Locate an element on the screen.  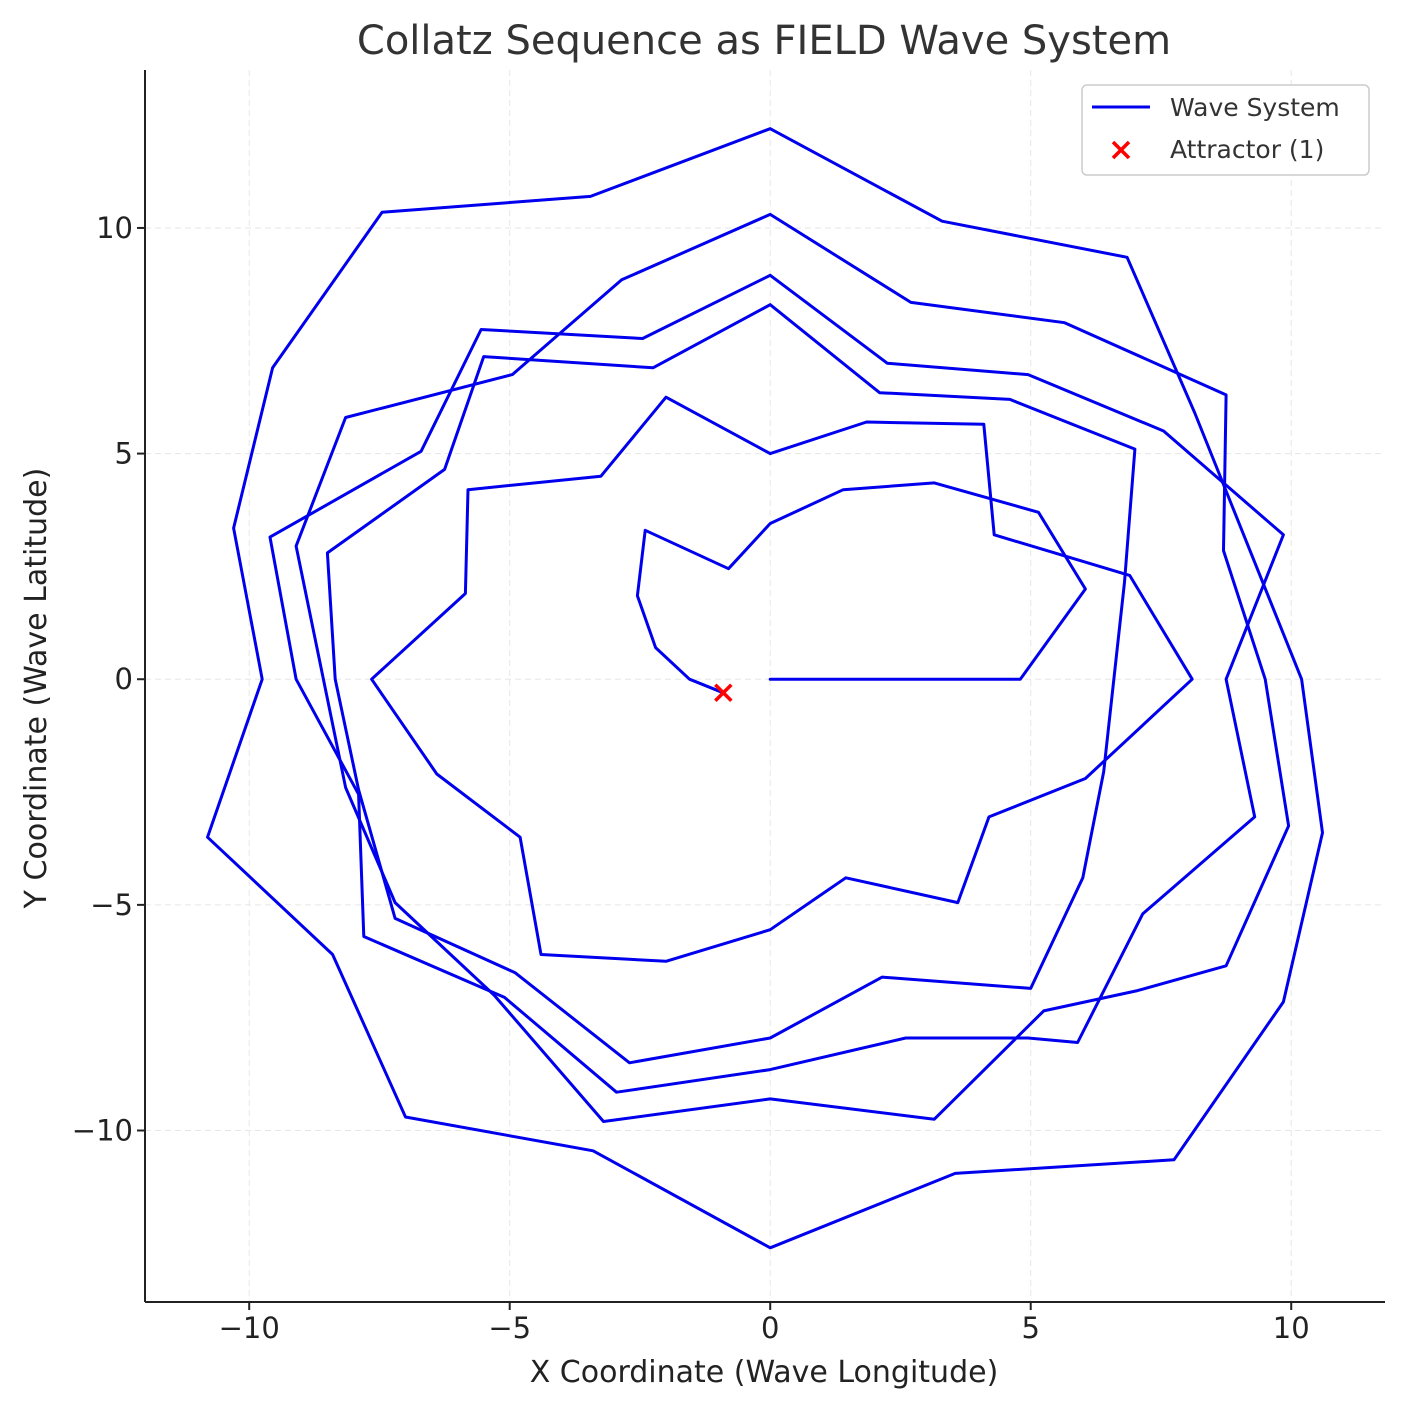
y-tick-label: −5 is located at coordinates (111, 905).